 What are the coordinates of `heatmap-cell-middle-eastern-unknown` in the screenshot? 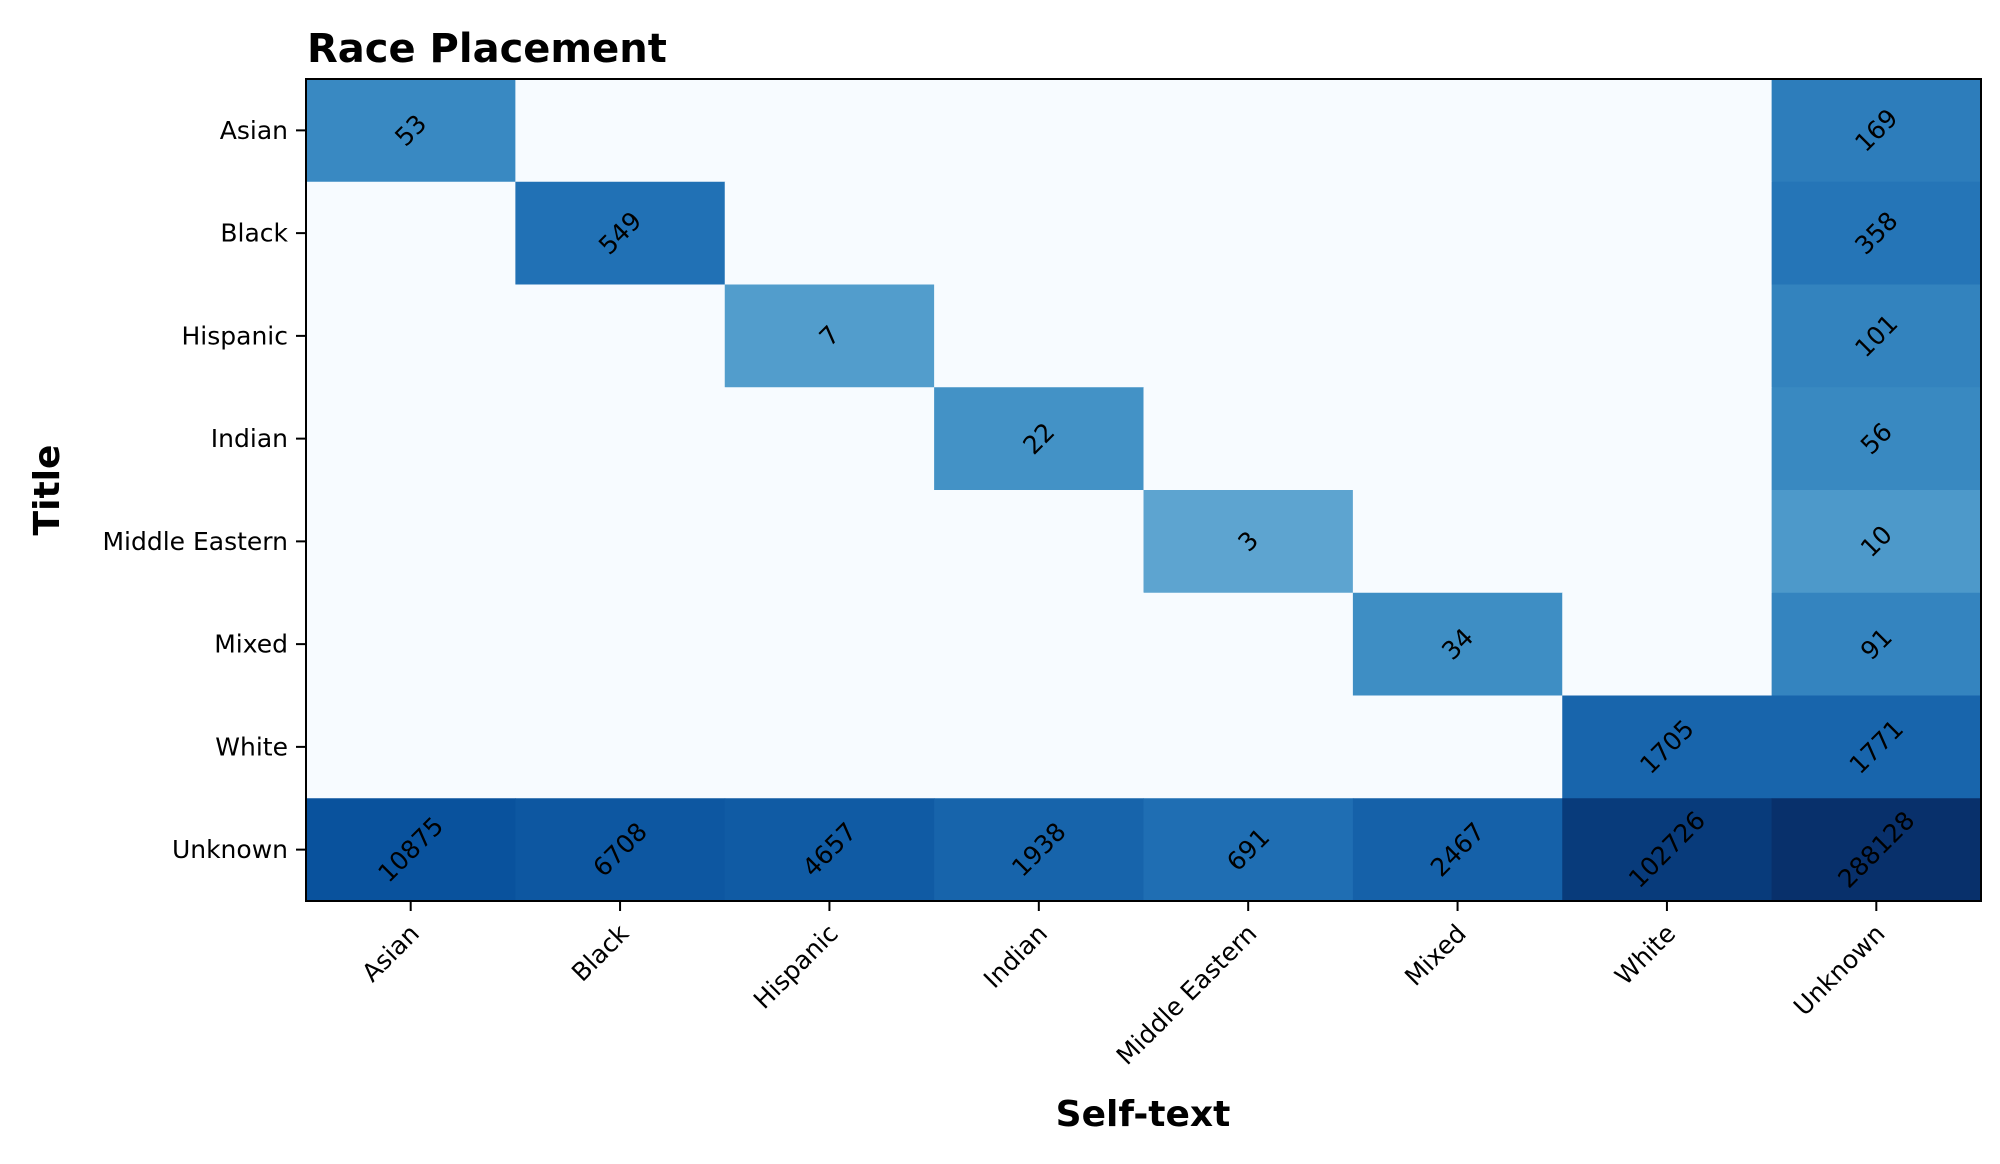 It's located at (1876, 542).